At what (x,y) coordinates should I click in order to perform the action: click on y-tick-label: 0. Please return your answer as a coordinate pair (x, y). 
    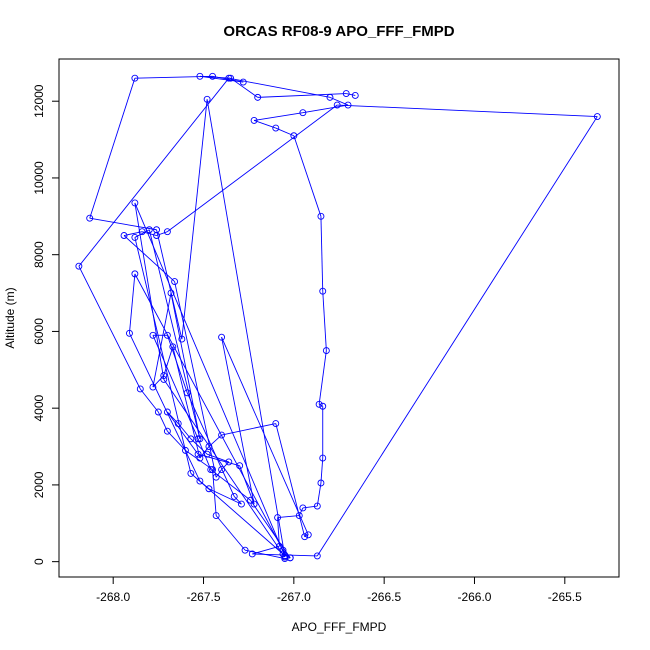
    Looking at the image, I should click on (39, 561).